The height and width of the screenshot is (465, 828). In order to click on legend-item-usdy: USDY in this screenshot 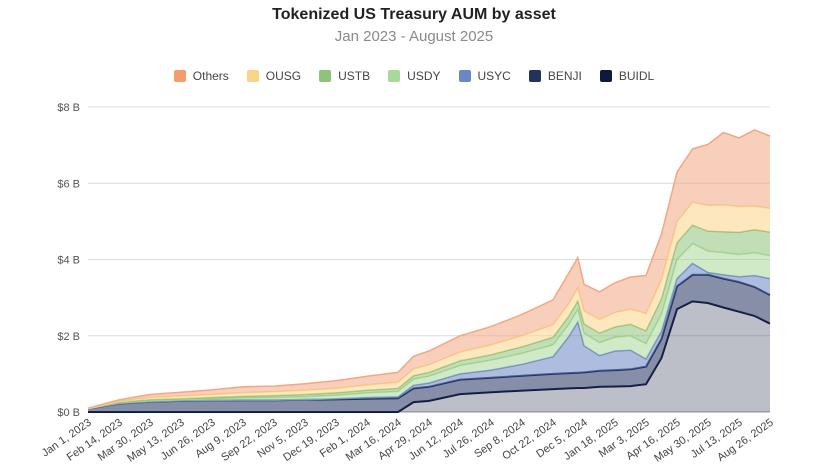, I will do `click(414, 76)`.